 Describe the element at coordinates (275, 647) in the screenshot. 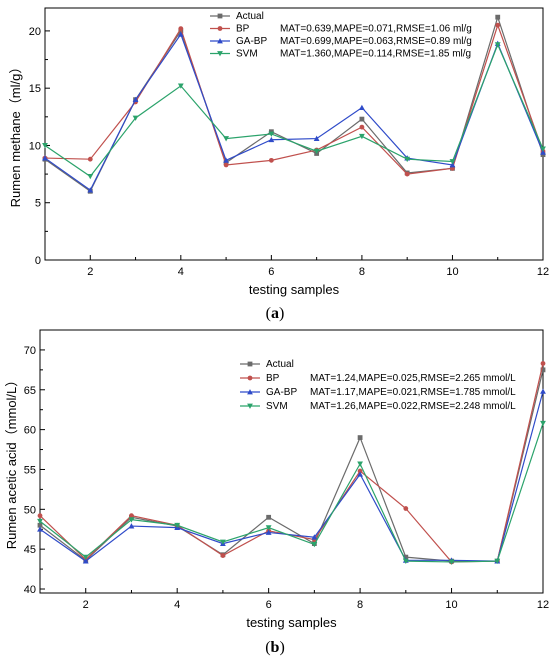

I see `panel-caption: (b)` at that location.